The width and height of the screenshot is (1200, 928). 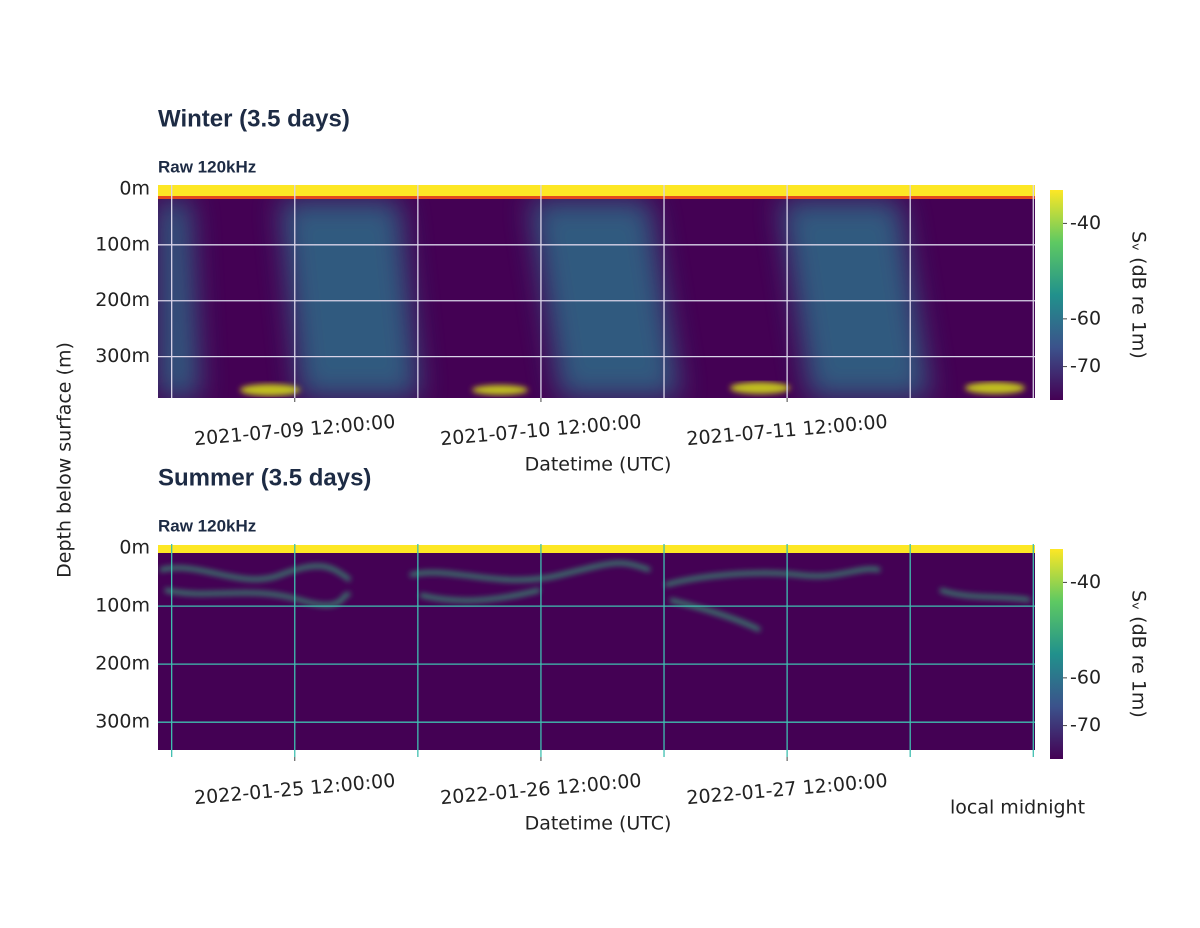 I want to click on x-tick-label: 2022-01-26 12:00:00, so click(x=540, y=790).